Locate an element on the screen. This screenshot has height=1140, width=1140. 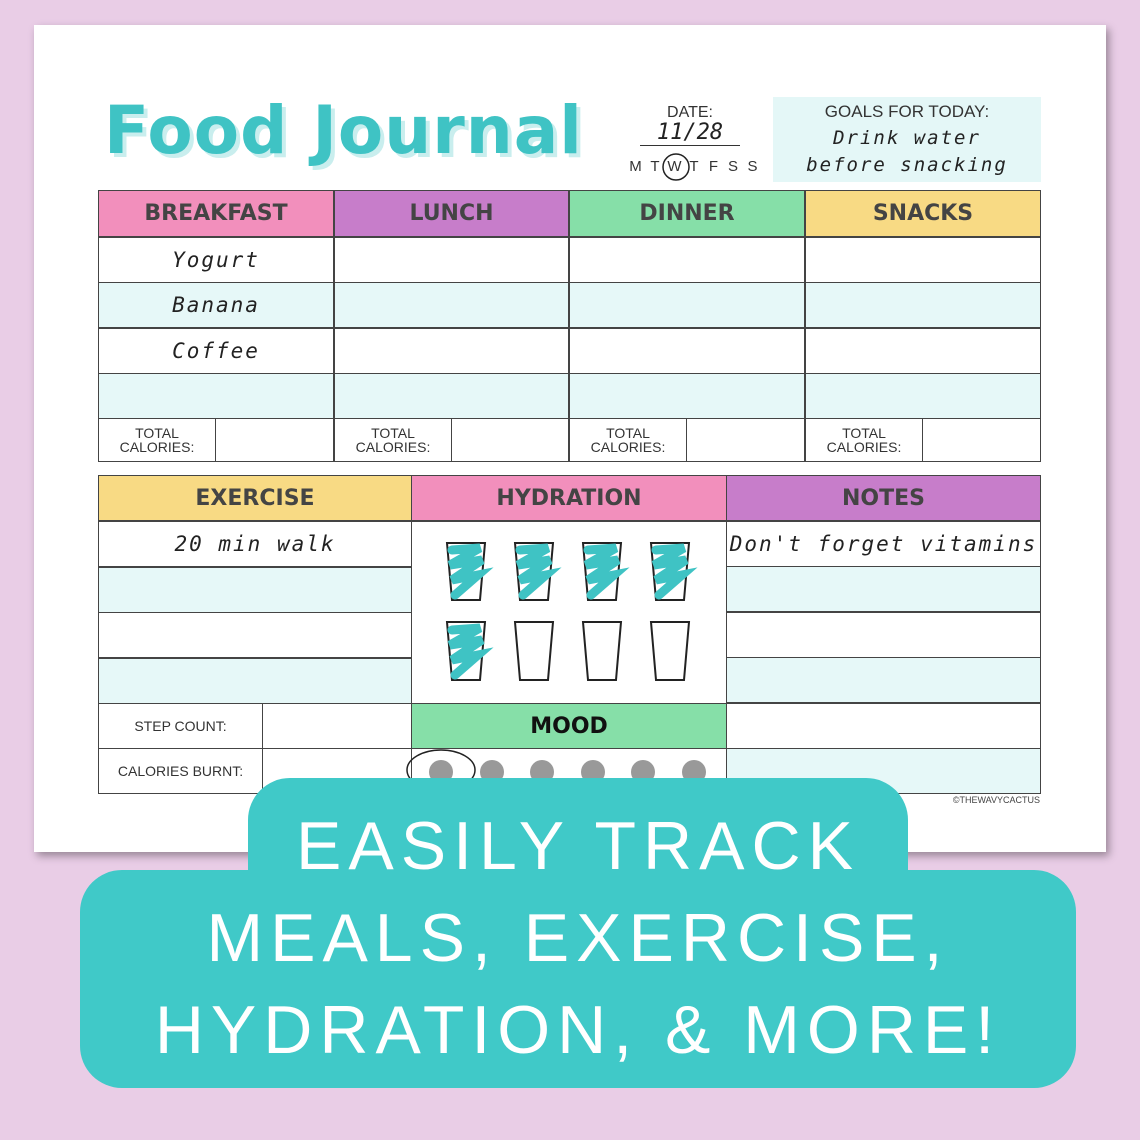
exercise-header: EXERCISE is located at coordinates (255, 498).